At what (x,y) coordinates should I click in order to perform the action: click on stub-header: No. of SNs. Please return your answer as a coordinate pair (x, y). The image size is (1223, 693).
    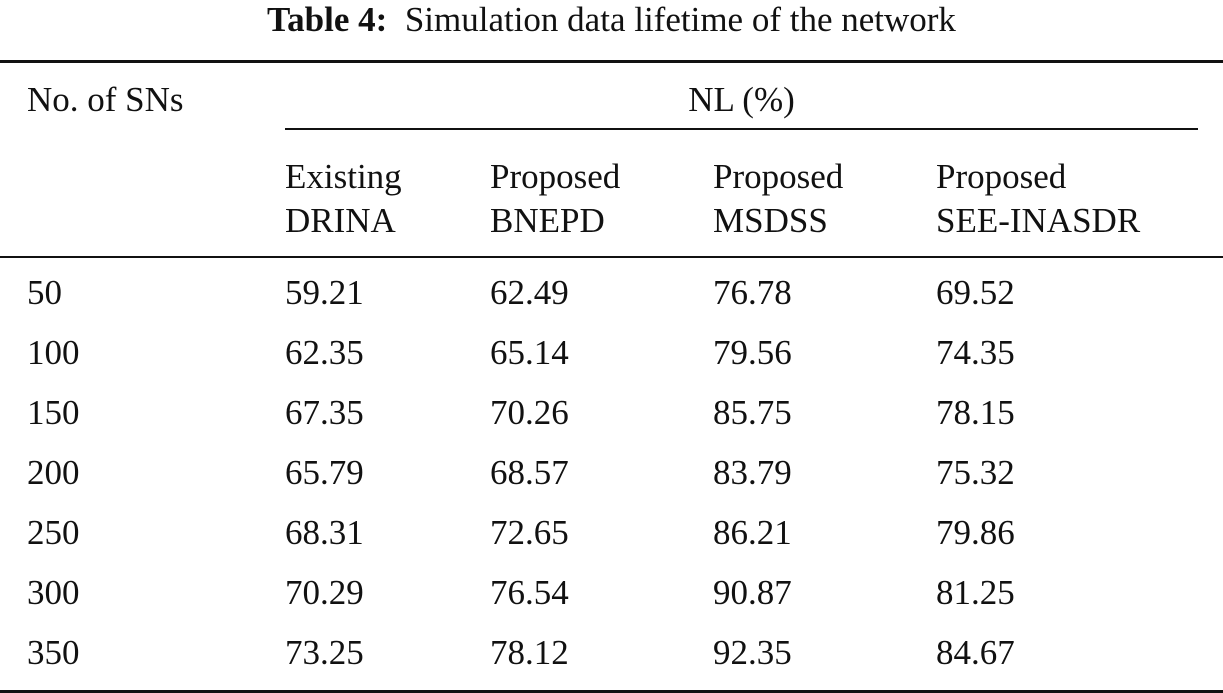
    Looking at the image, I should click on (105, 99).